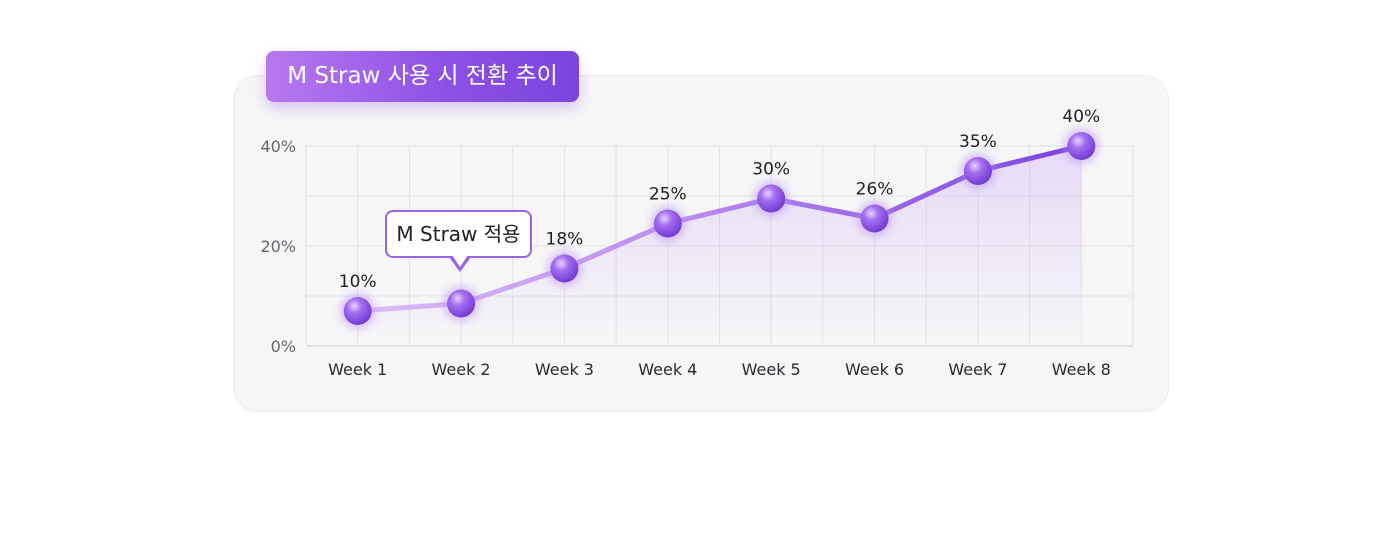 This screenshot has height=560, width=1400. What do you see at coordinates (461, 369) in the screenshot?
I see `x-tick-label: Week 2` at bounding box center [461, 369].